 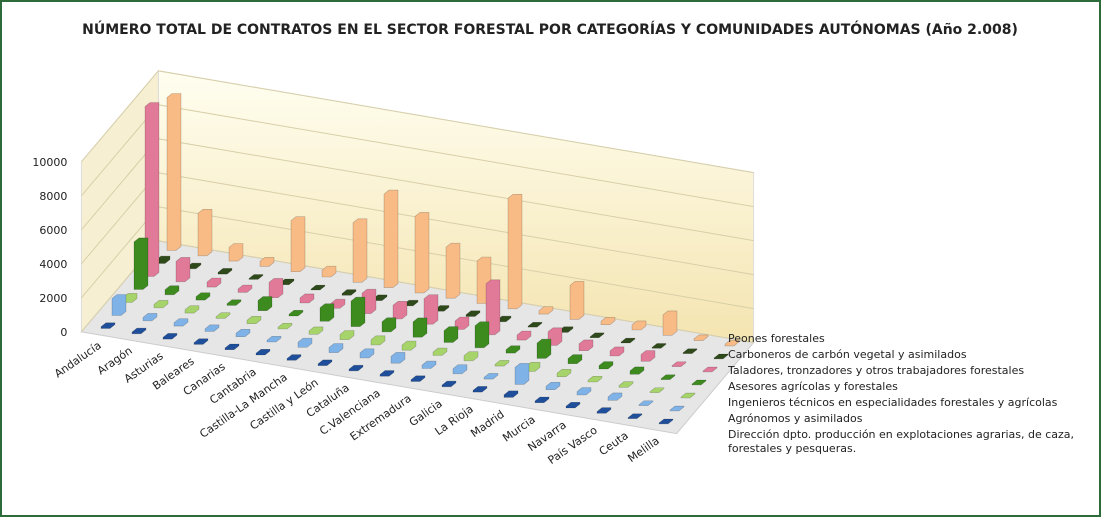 I want to click on y-tick-label: 0, so click(x=63, y=332).